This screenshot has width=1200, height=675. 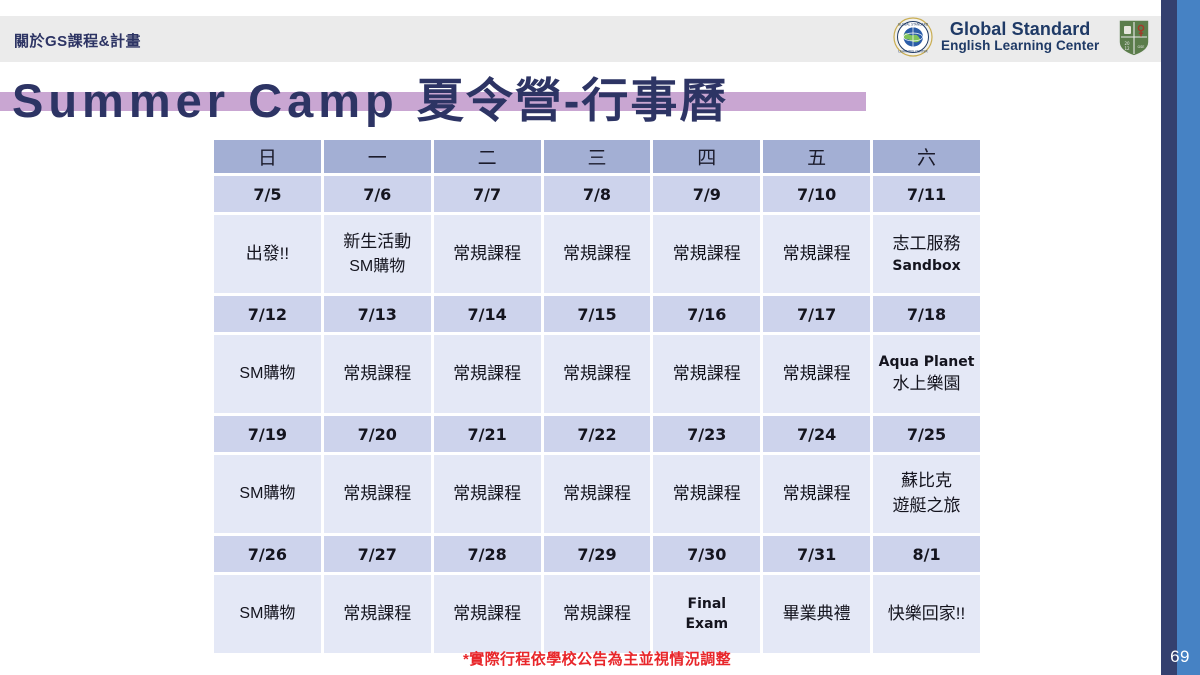 What do you see at coordinates (926, 254) in the screenshot?
I see `event-cell-0-6: 志工服務 Sandbox` at bounding box center [926, 254].